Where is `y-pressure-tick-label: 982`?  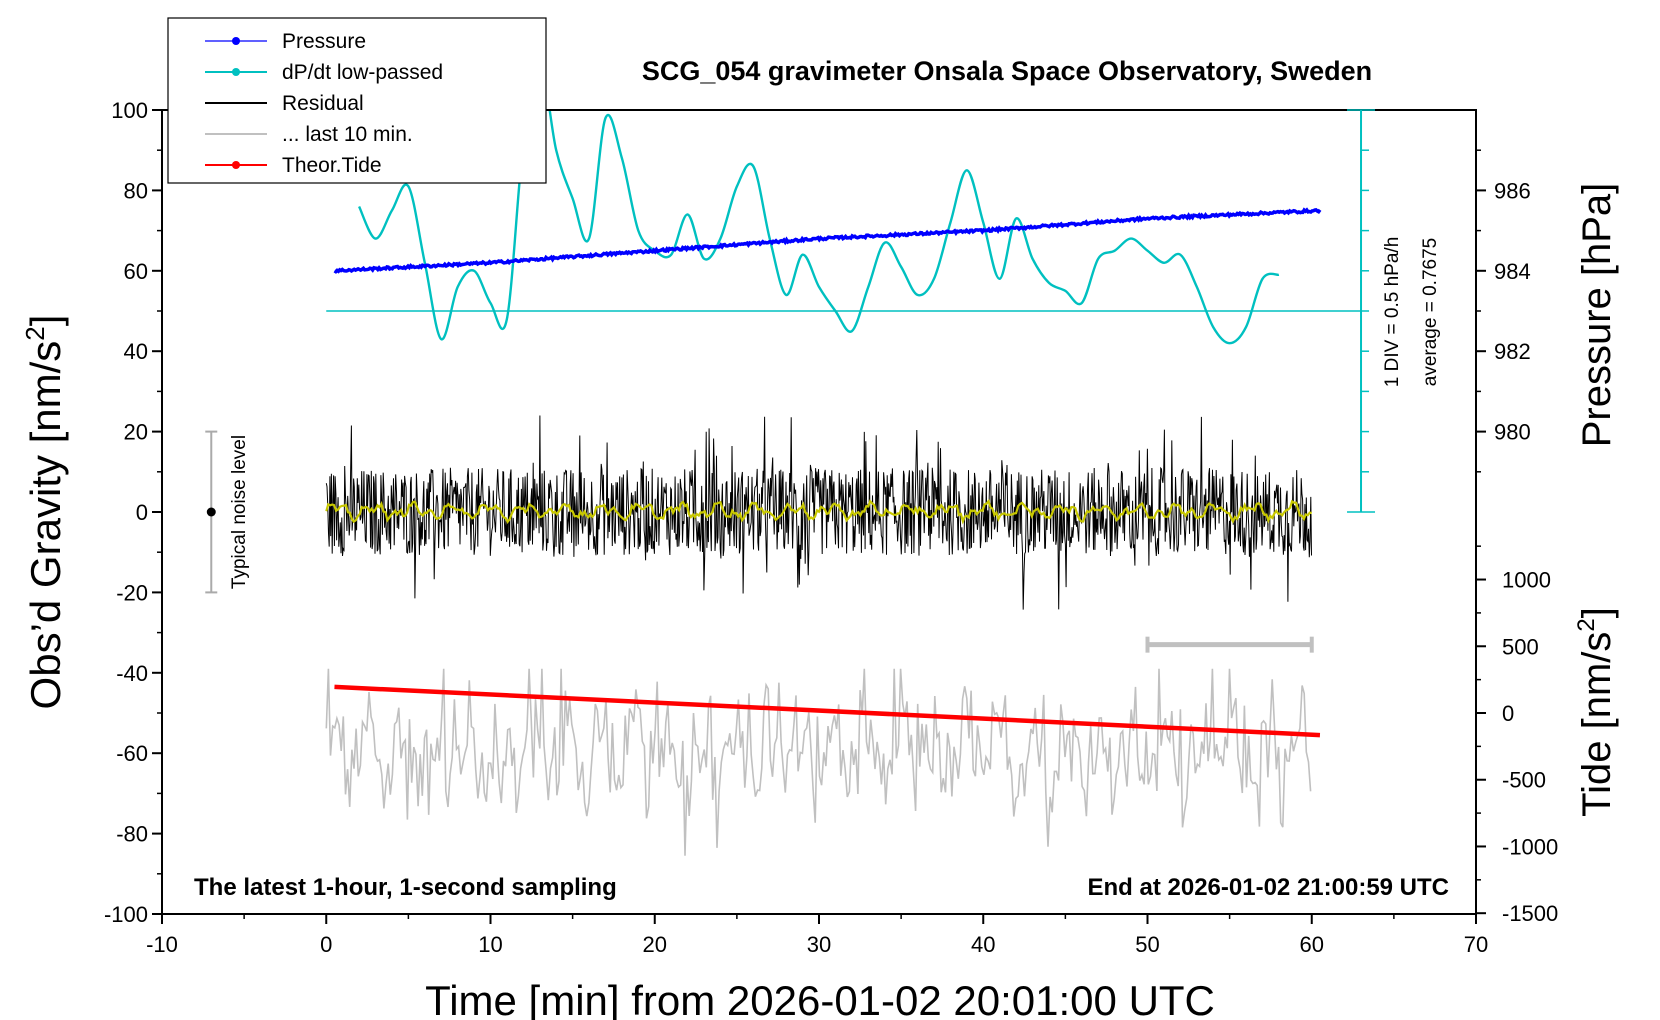
y-pressure-tick-label: 982 is located at coordinates (1512, 351).